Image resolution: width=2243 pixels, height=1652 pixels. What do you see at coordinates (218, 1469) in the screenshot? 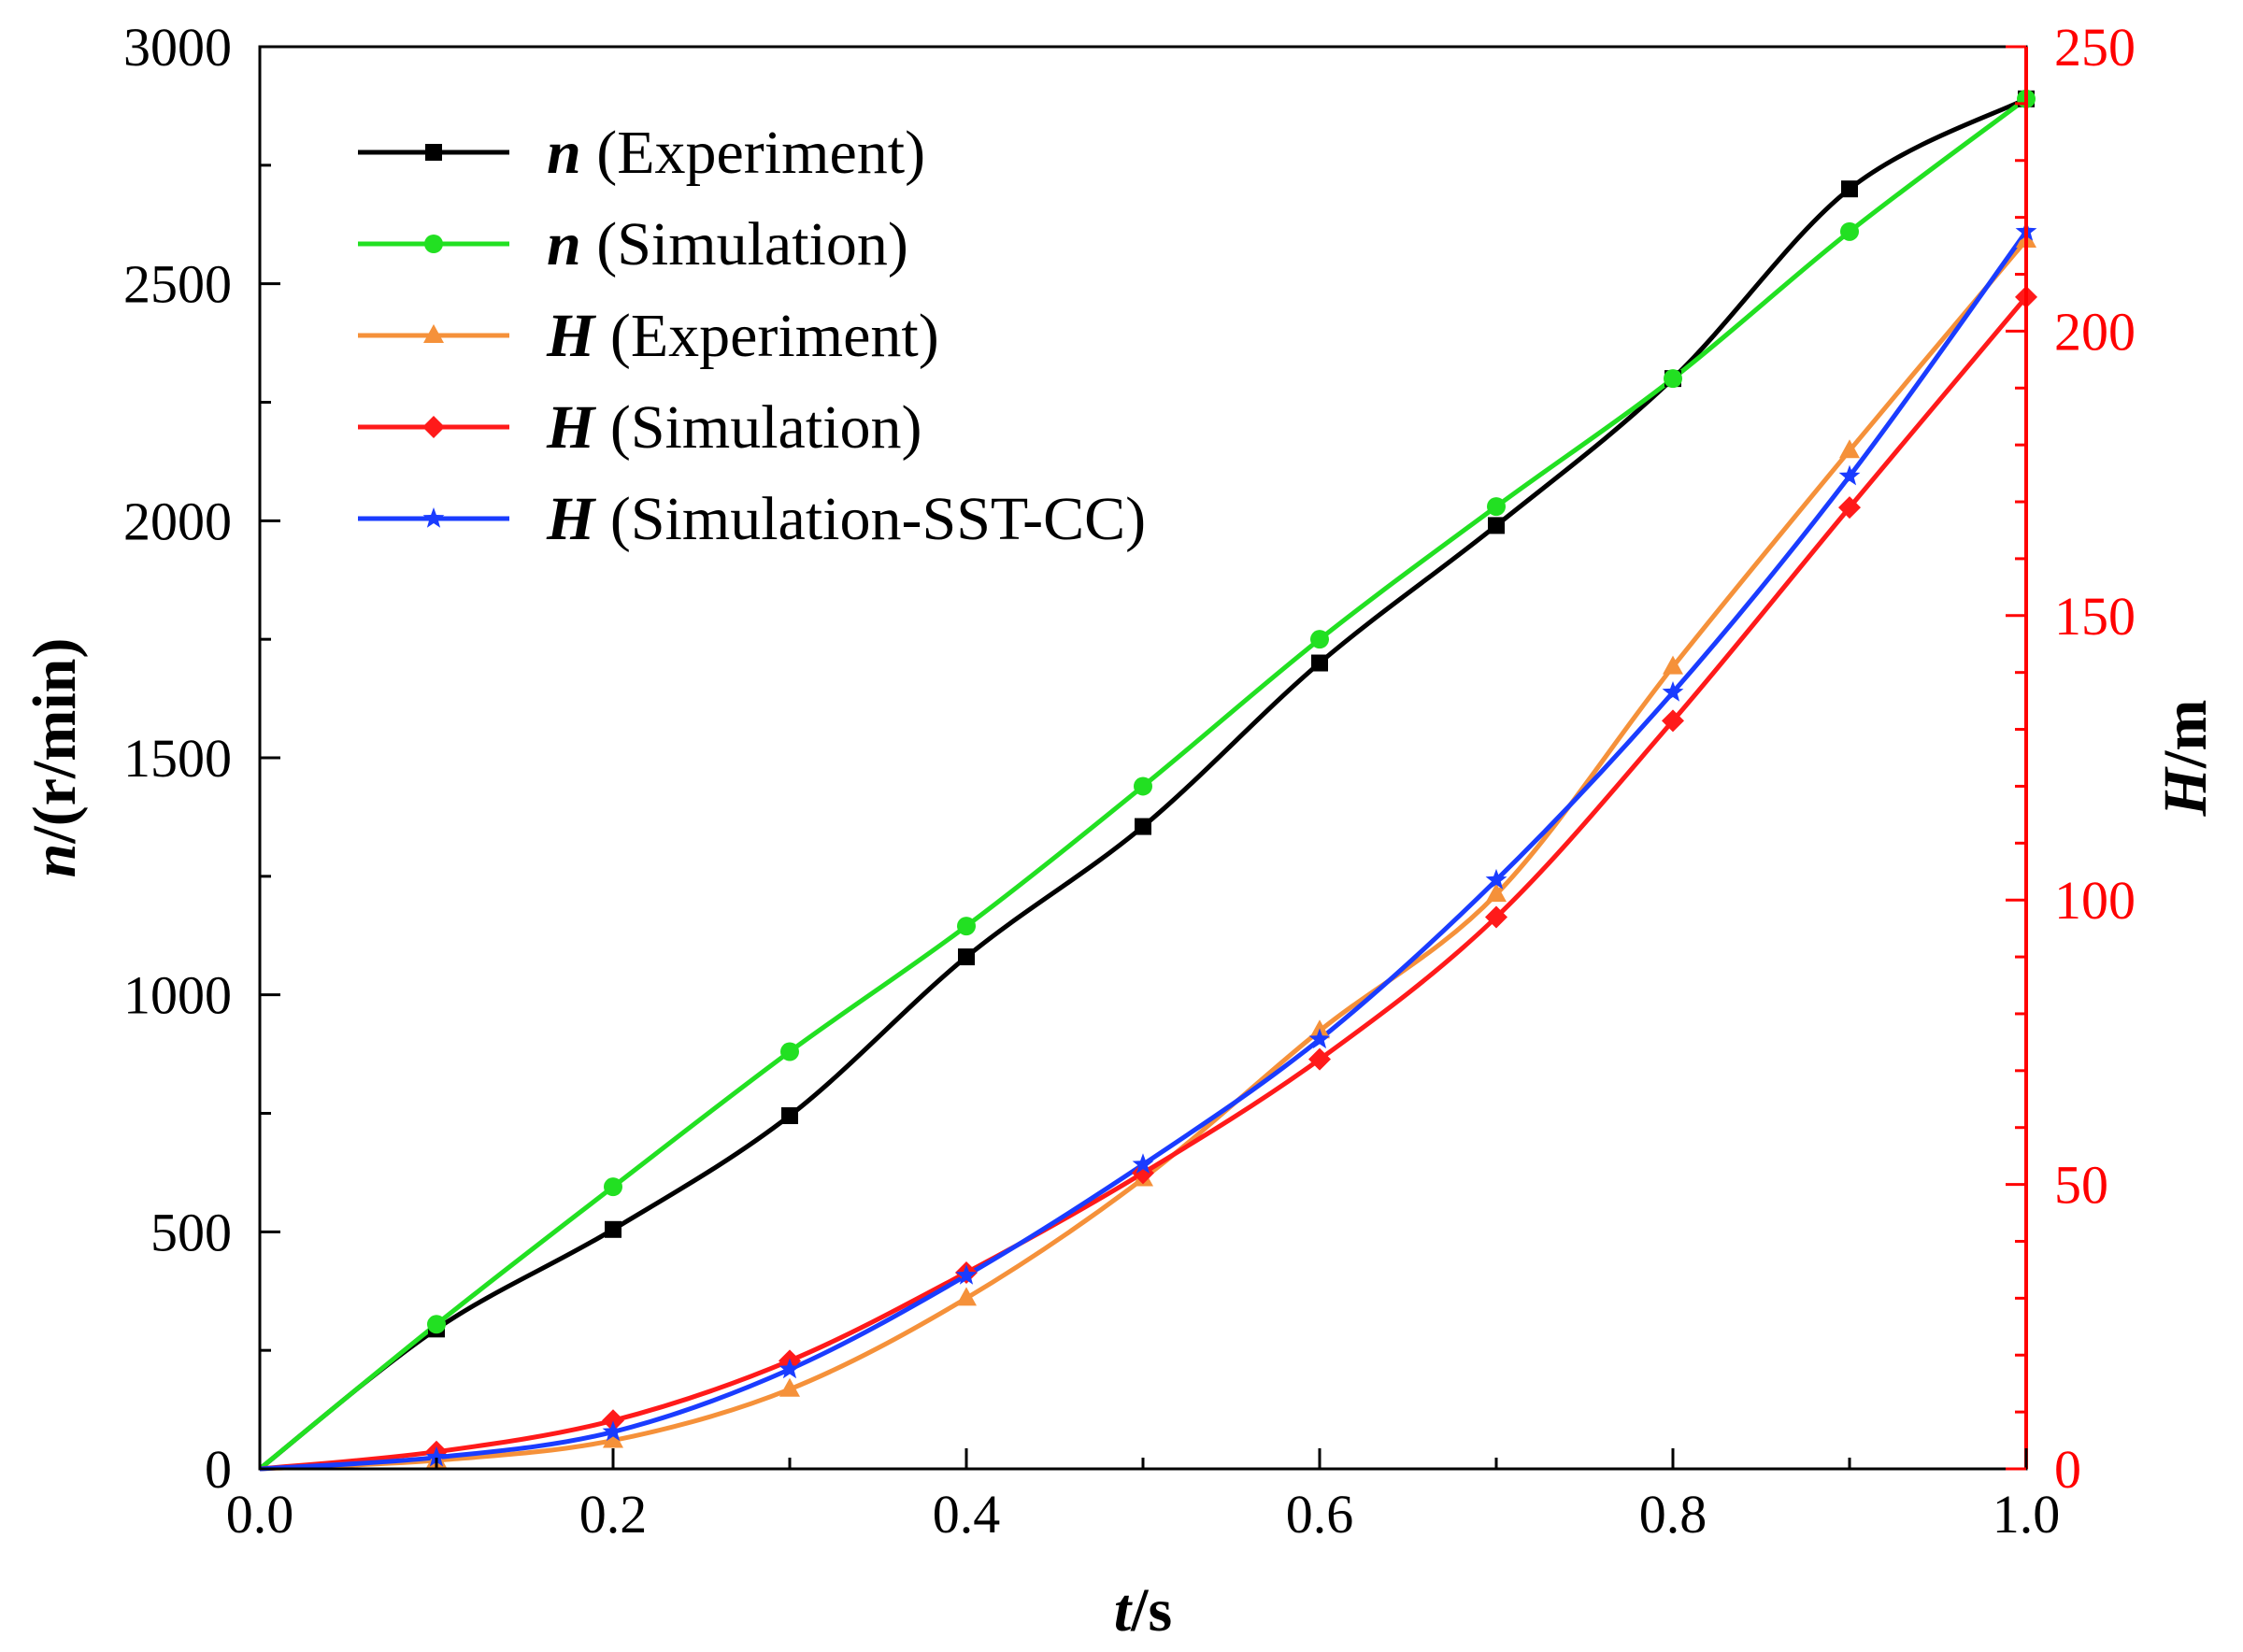
I see `y-tick-label: 0` at bounding box center [218, 1469].